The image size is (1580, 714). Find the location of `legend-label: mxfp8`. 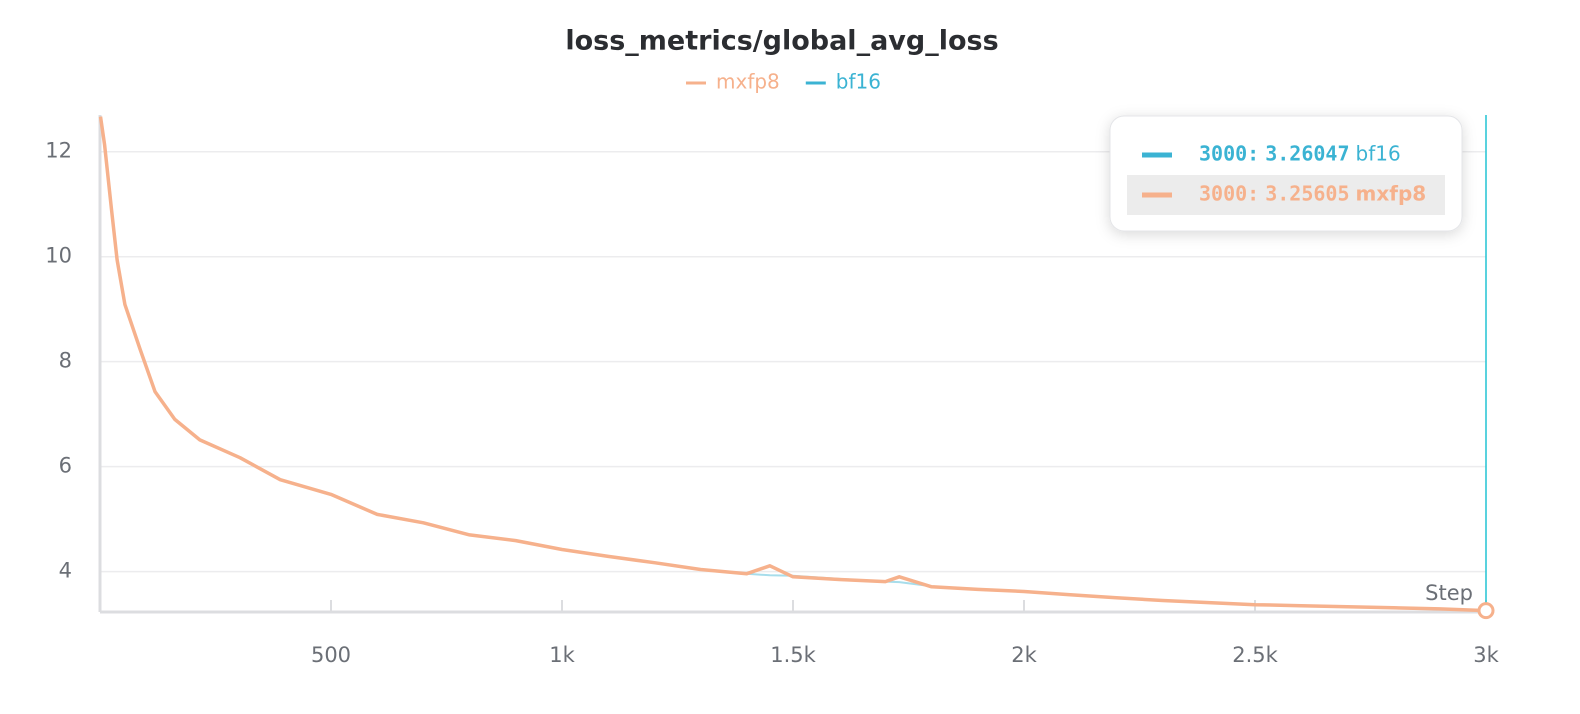

legend-label: mxfp8 is located at coordinates (748, 82).